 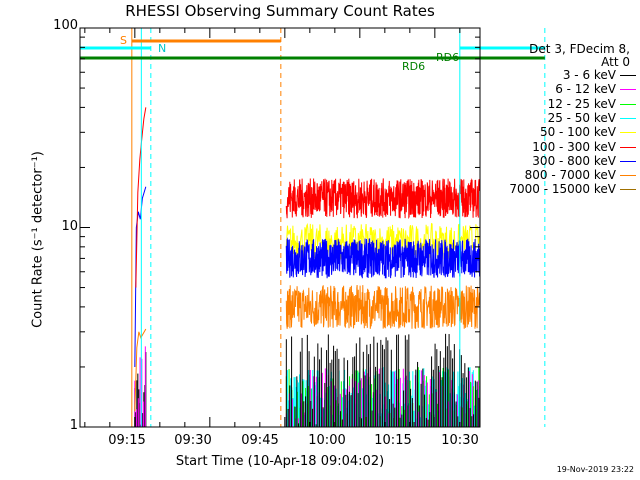 I want to click on legend-item: 3 - 6 keV, so click(x=565, y=75).